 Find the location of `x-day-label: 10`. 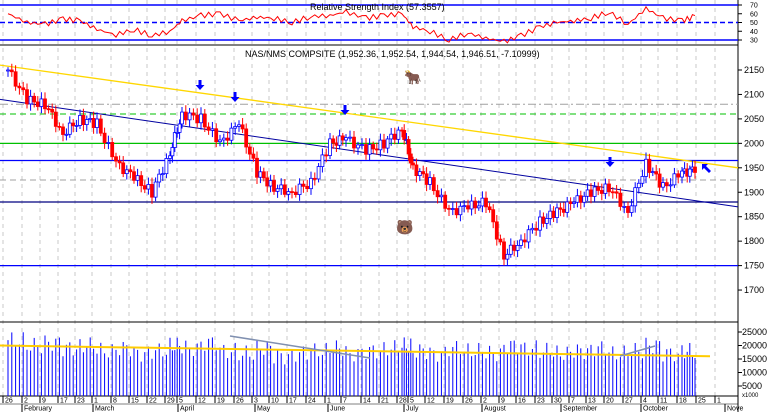

x-day-label: 10 is located at coordinates (275, 401).